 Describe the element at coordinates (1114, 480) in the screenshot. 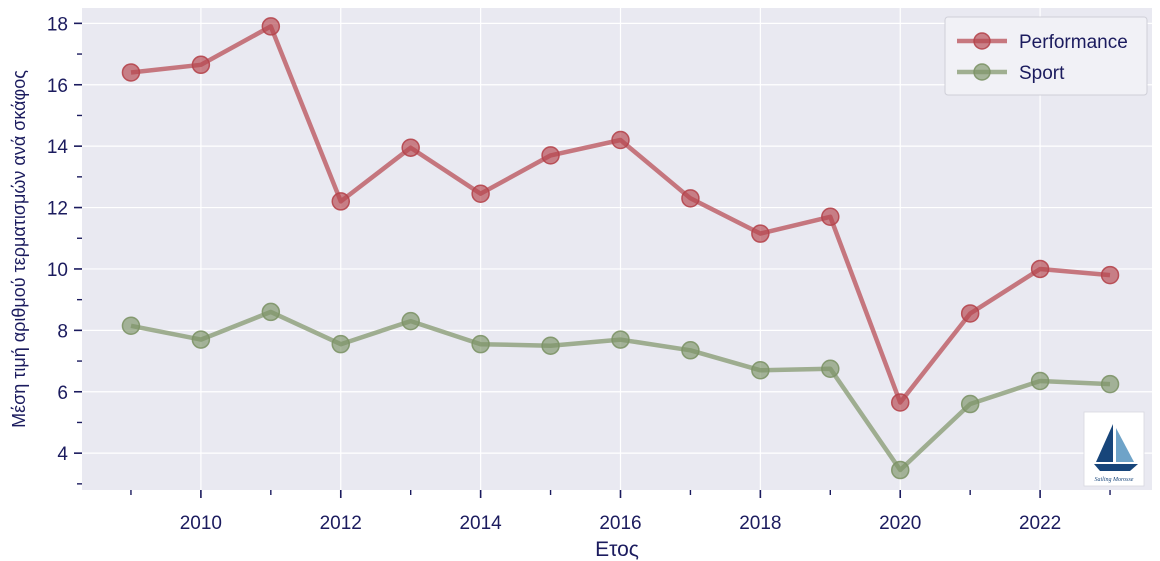

I see `logo-wordmark: Sailing Morosse` at that location.